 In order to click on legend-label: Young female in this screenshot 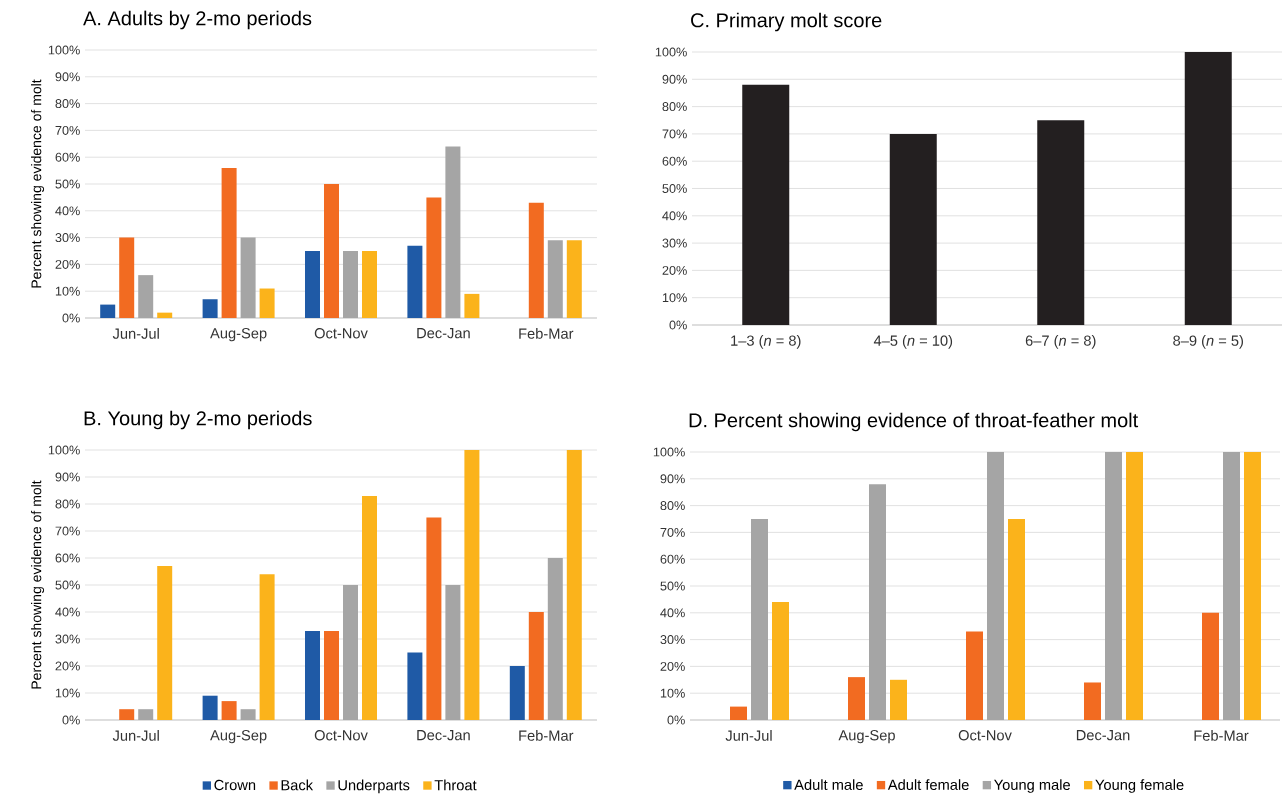, I will do `click(1139, 786)`.